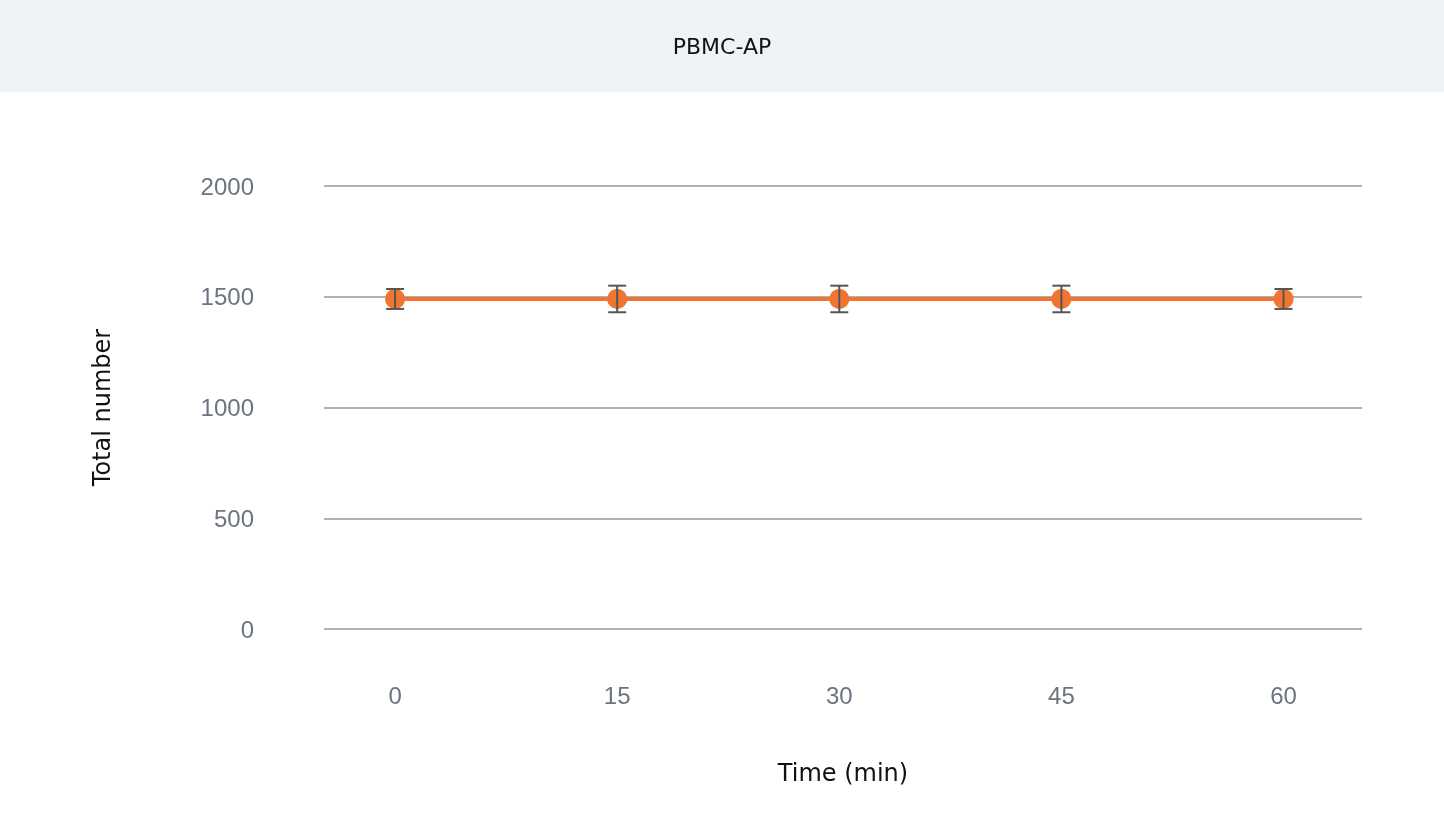  Describe the element at coordinates (839, 695) in the screenshot. I see `x-tick-label: 30` at that location.